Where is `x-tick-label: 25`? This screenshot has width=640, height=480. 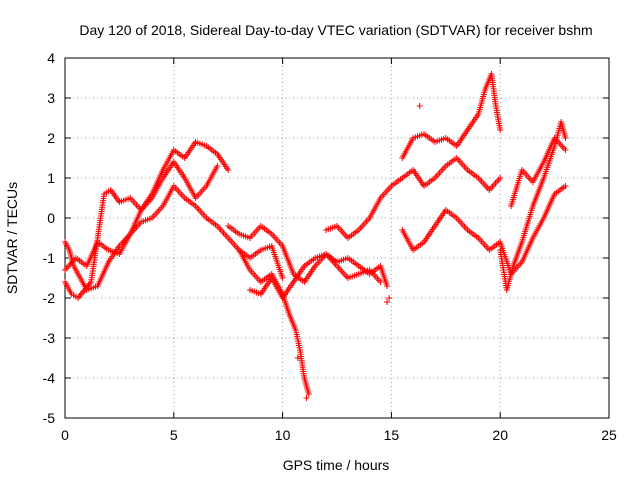
x-tick-label: 25 is located at coordinates (609, 435).